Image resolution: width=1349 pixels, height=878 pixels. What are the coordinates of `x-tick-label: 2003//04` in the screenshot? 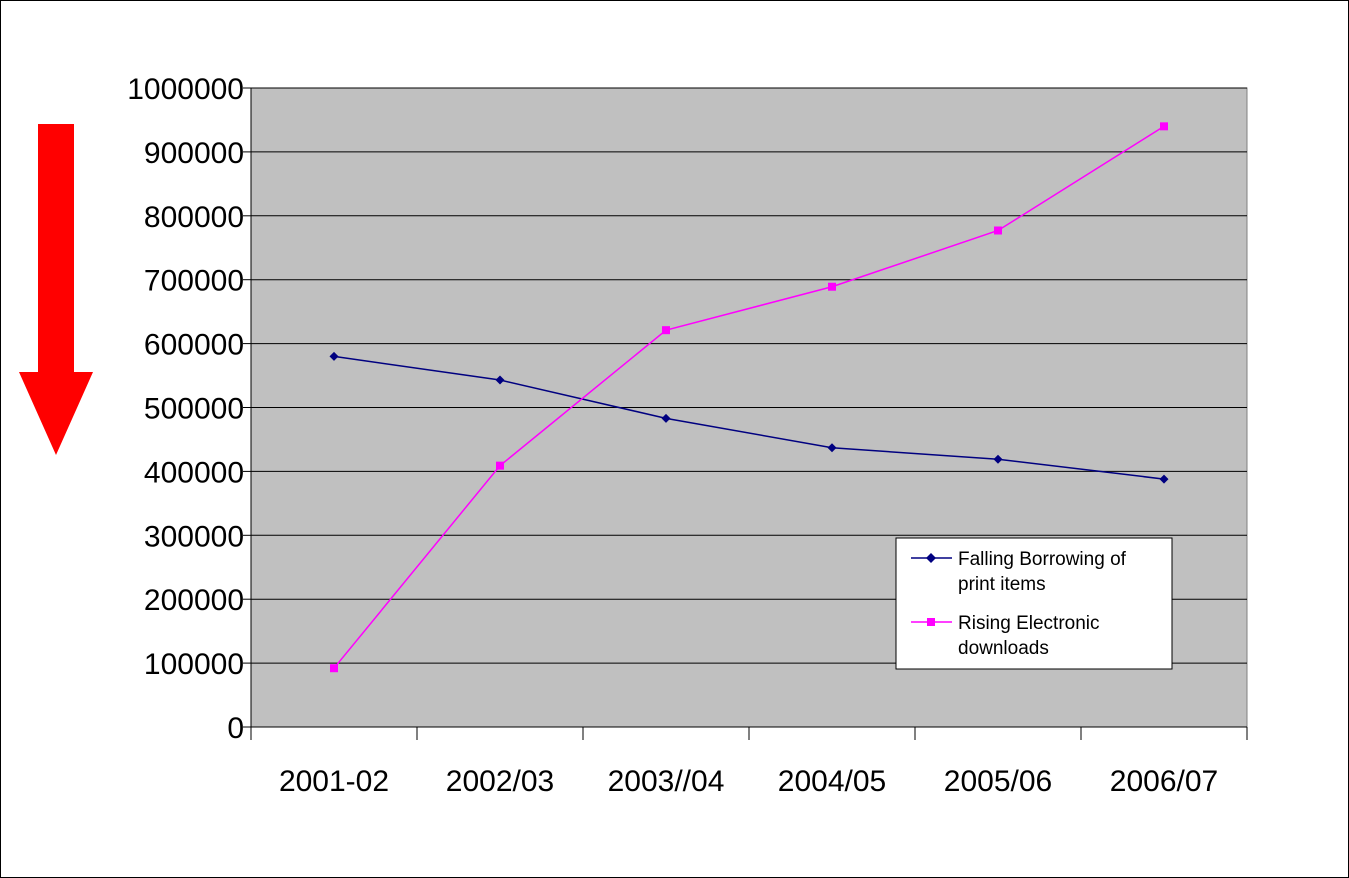 It's located at (666, 781).